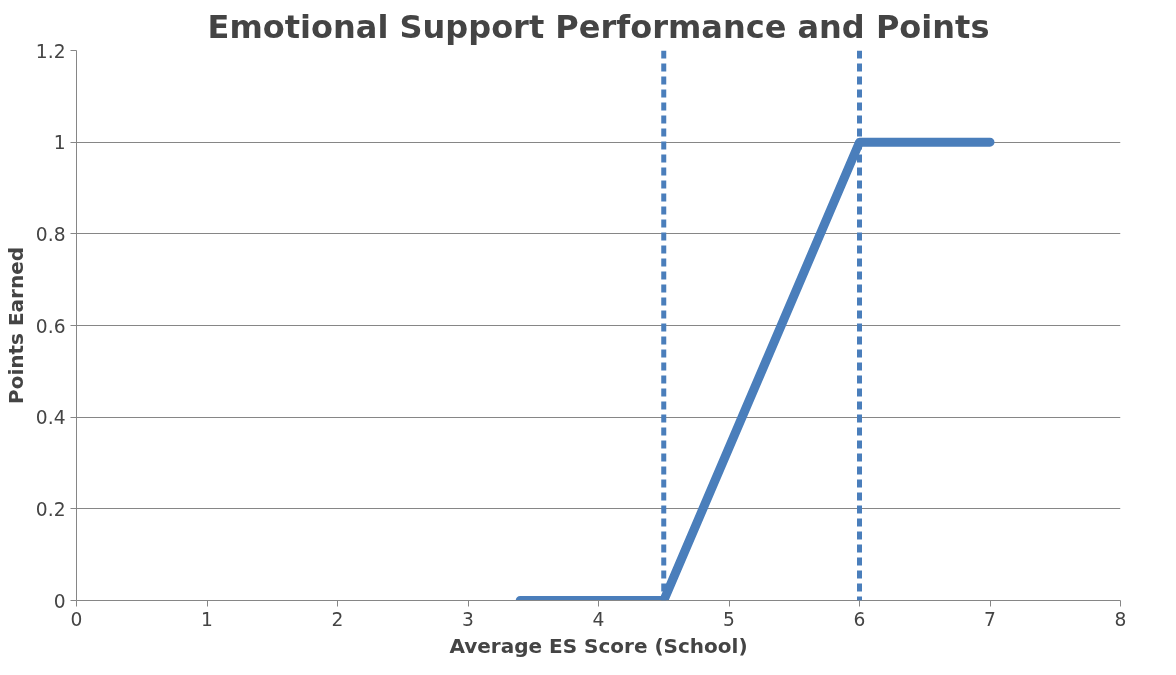 This screenshot has height=675, width=1176. What do you see at coordinates (59, 601) in the screenshot?
I see `y-tick-label: 0` at bounding box center [59, 601].